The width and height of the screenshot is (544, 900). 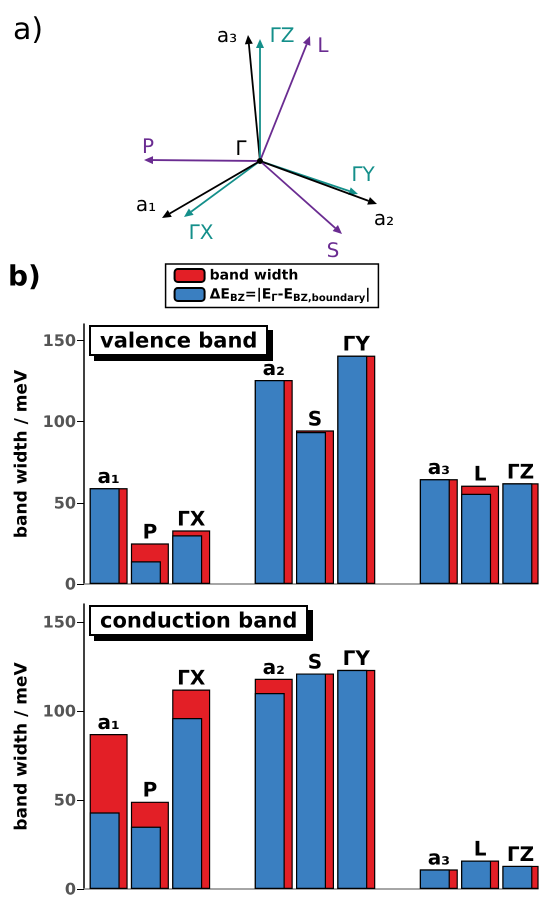 What do you see at coordinates (384, 218) in the screenshot?
I see `text: a₂` at bounding box center [384, 218].